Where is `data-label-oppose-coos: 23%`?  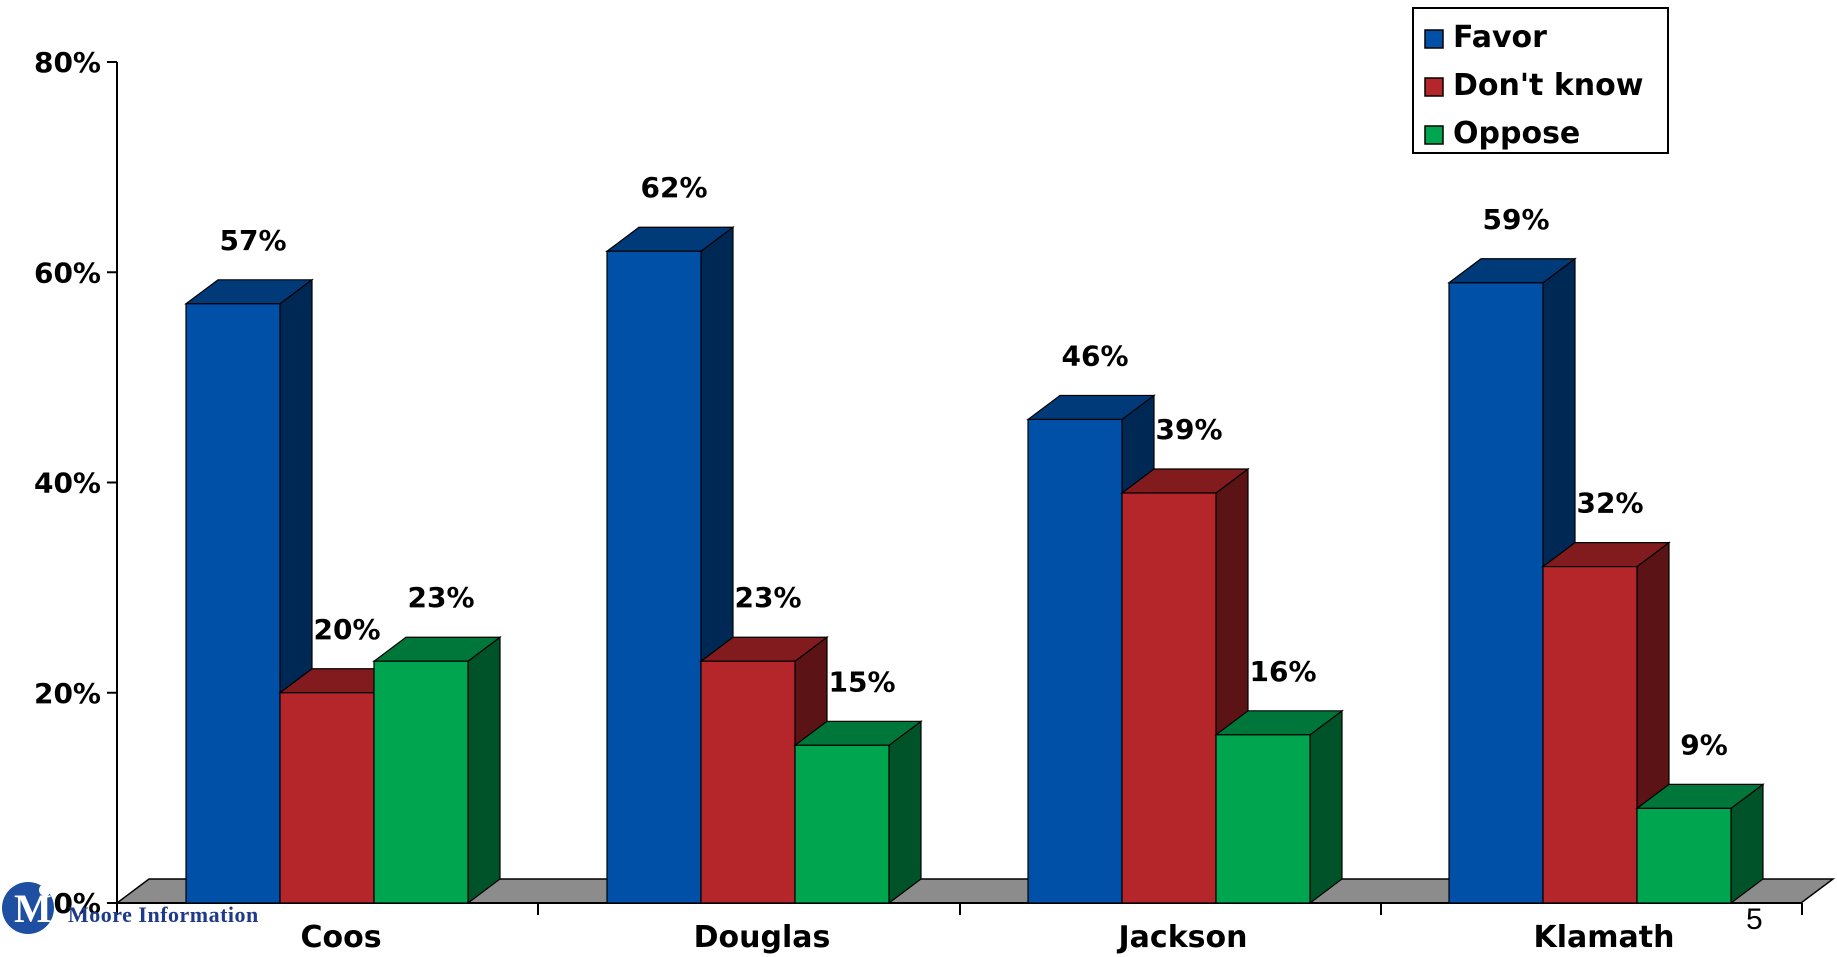
data-label-oppose-coos: 23% is located at coordinates (440, 597).